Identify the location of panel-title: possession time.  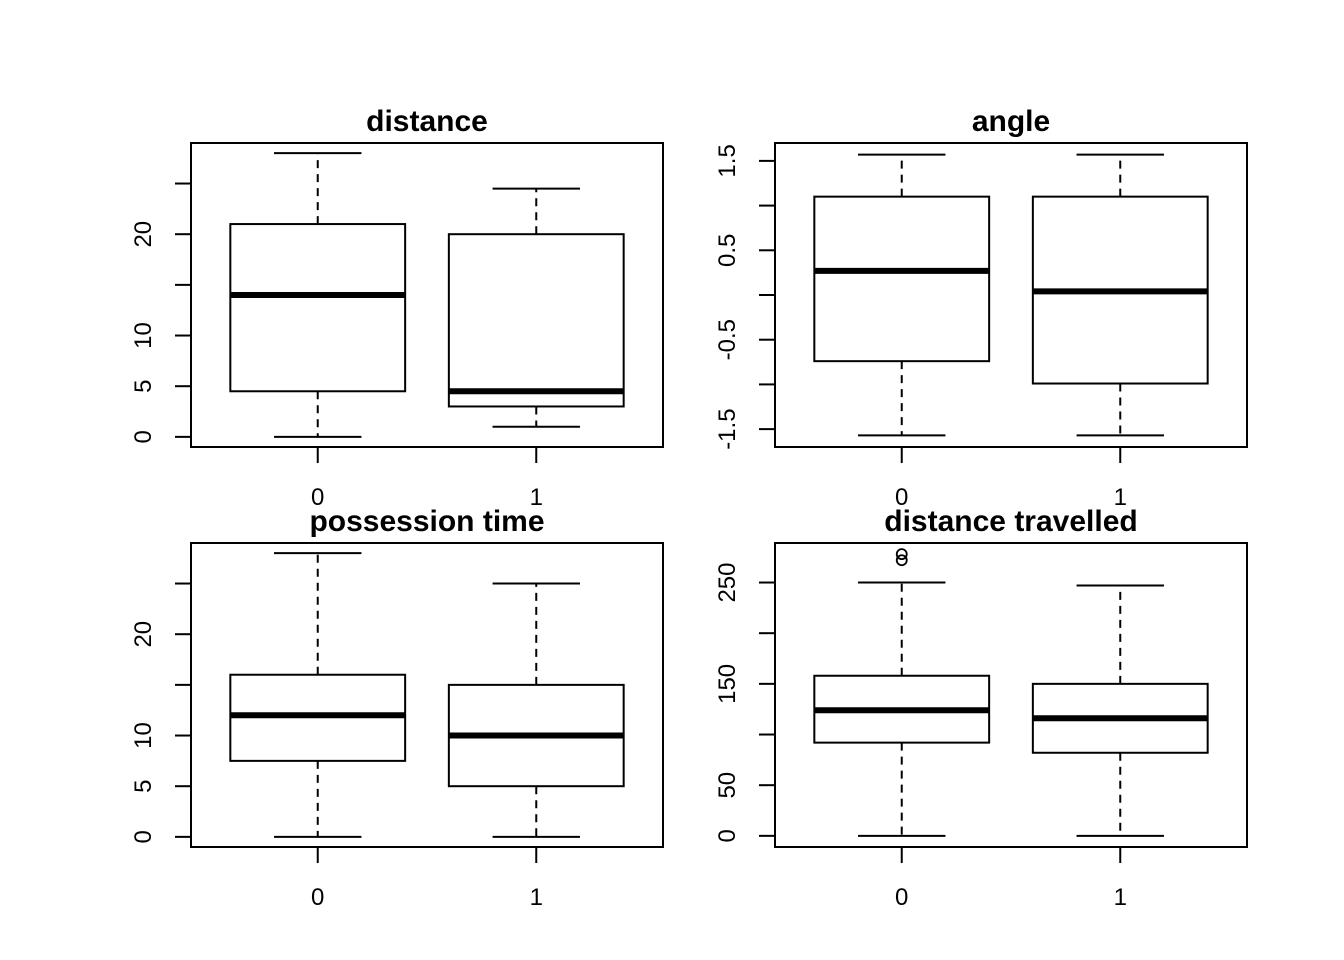
(426, 521).